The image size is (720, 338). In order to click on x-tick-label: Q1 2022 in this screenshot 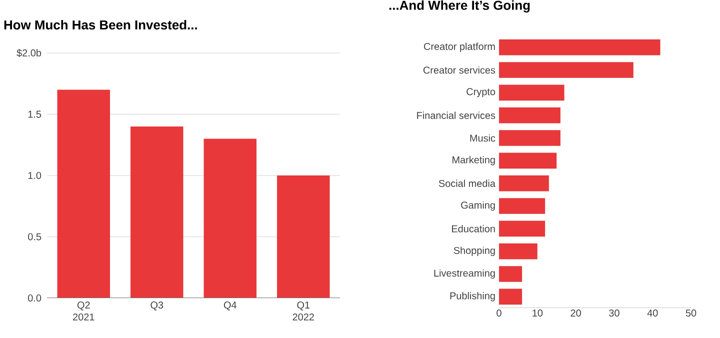, I will do `click(303, 311)`.